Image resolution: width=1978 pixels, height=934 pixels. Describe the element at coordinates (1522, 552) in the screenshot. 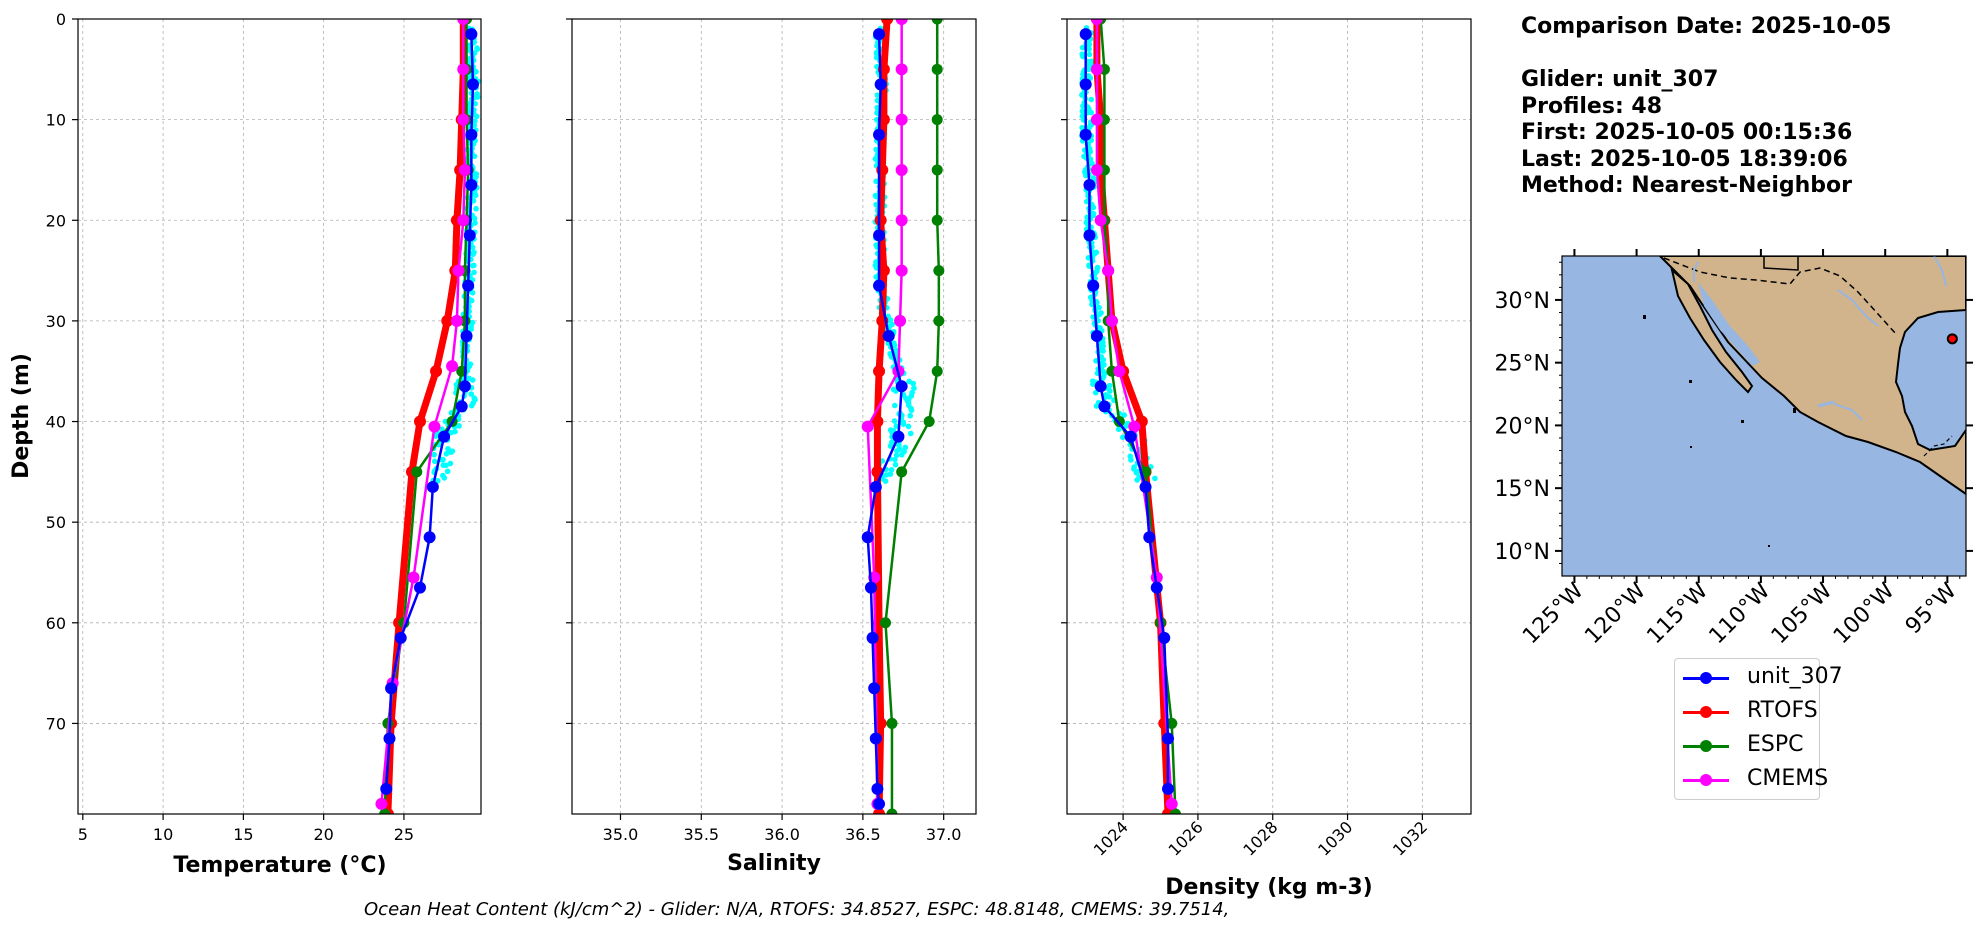

I see `map-lat-label: 10°N` at that location.